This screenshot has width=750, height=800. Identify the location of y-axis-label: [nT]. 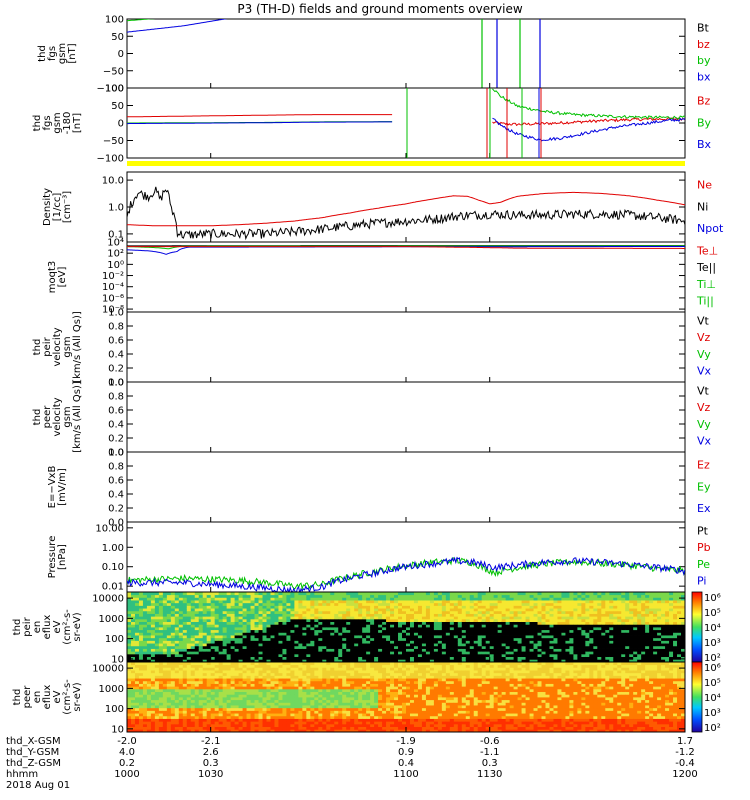
(72, 53).